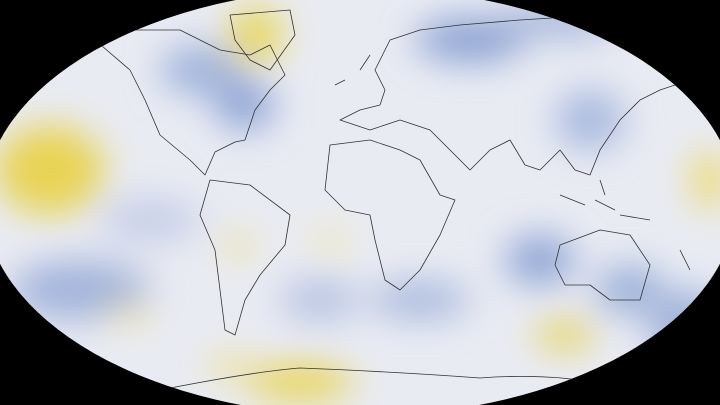  What do you see at coordinates (190, 102) in the screenshot?
I see `north-america` at bounding box center [190, 102].